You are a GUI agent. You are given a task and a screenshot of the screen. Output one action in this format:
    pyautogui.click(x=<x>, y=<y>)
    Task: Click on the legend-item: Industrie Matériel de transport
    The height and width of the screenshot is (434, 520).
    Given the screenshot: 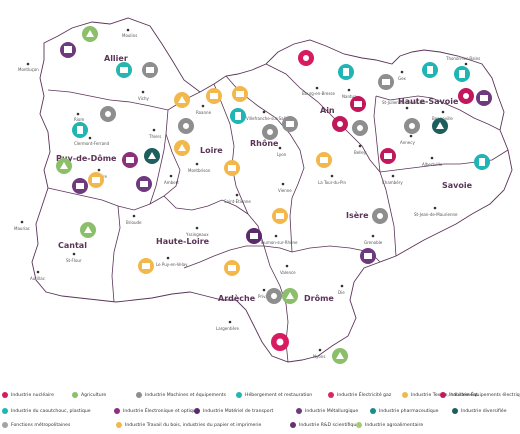 What is the action you would take?
    pyautogui.click(x=233, y=411)
    